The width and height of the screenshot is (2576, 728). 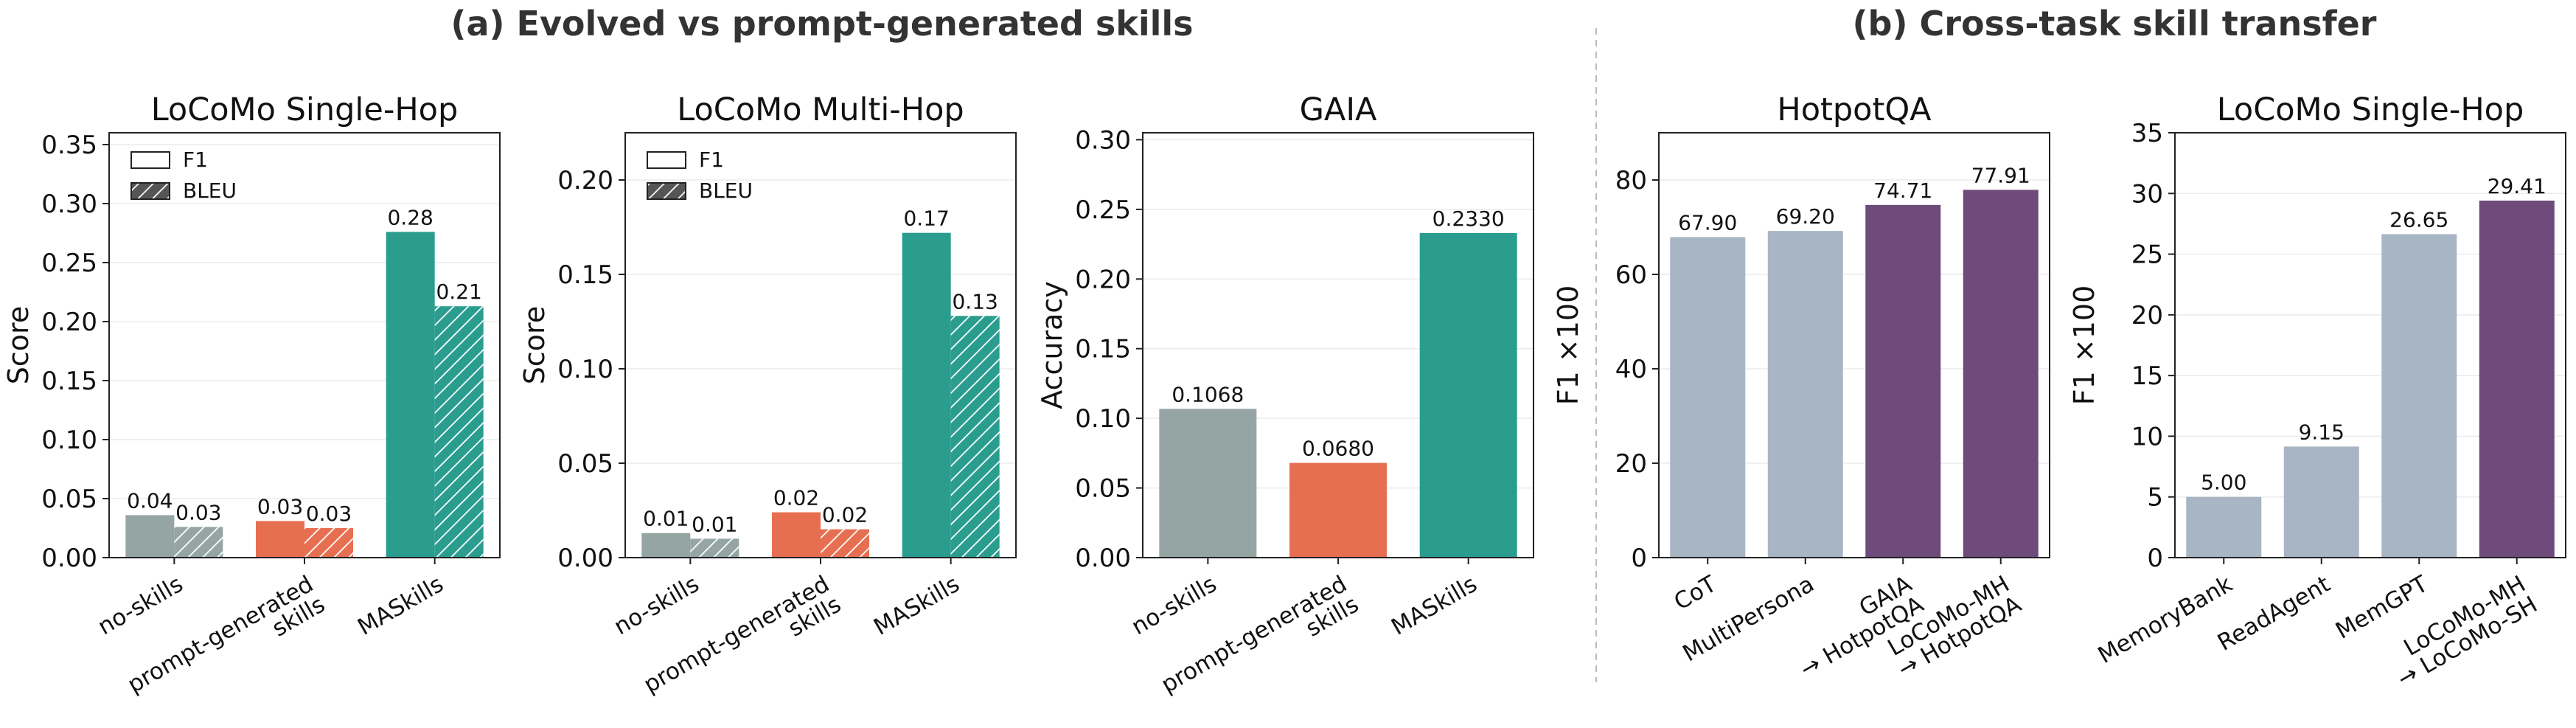 I want to click on x-tick-label: MemoryBank, so click(x=2166, y=620).